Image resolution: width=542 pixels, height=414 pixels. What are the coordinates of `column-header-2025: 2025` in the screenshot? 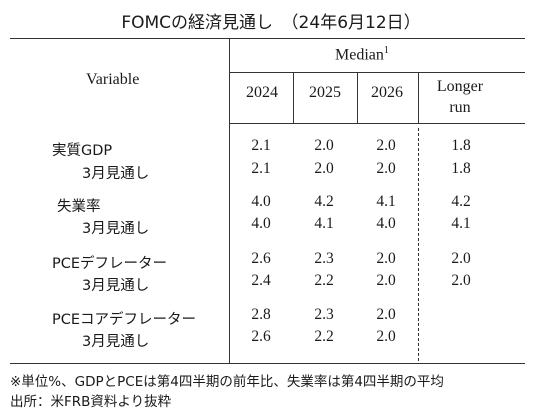 It's located at (325, 92).